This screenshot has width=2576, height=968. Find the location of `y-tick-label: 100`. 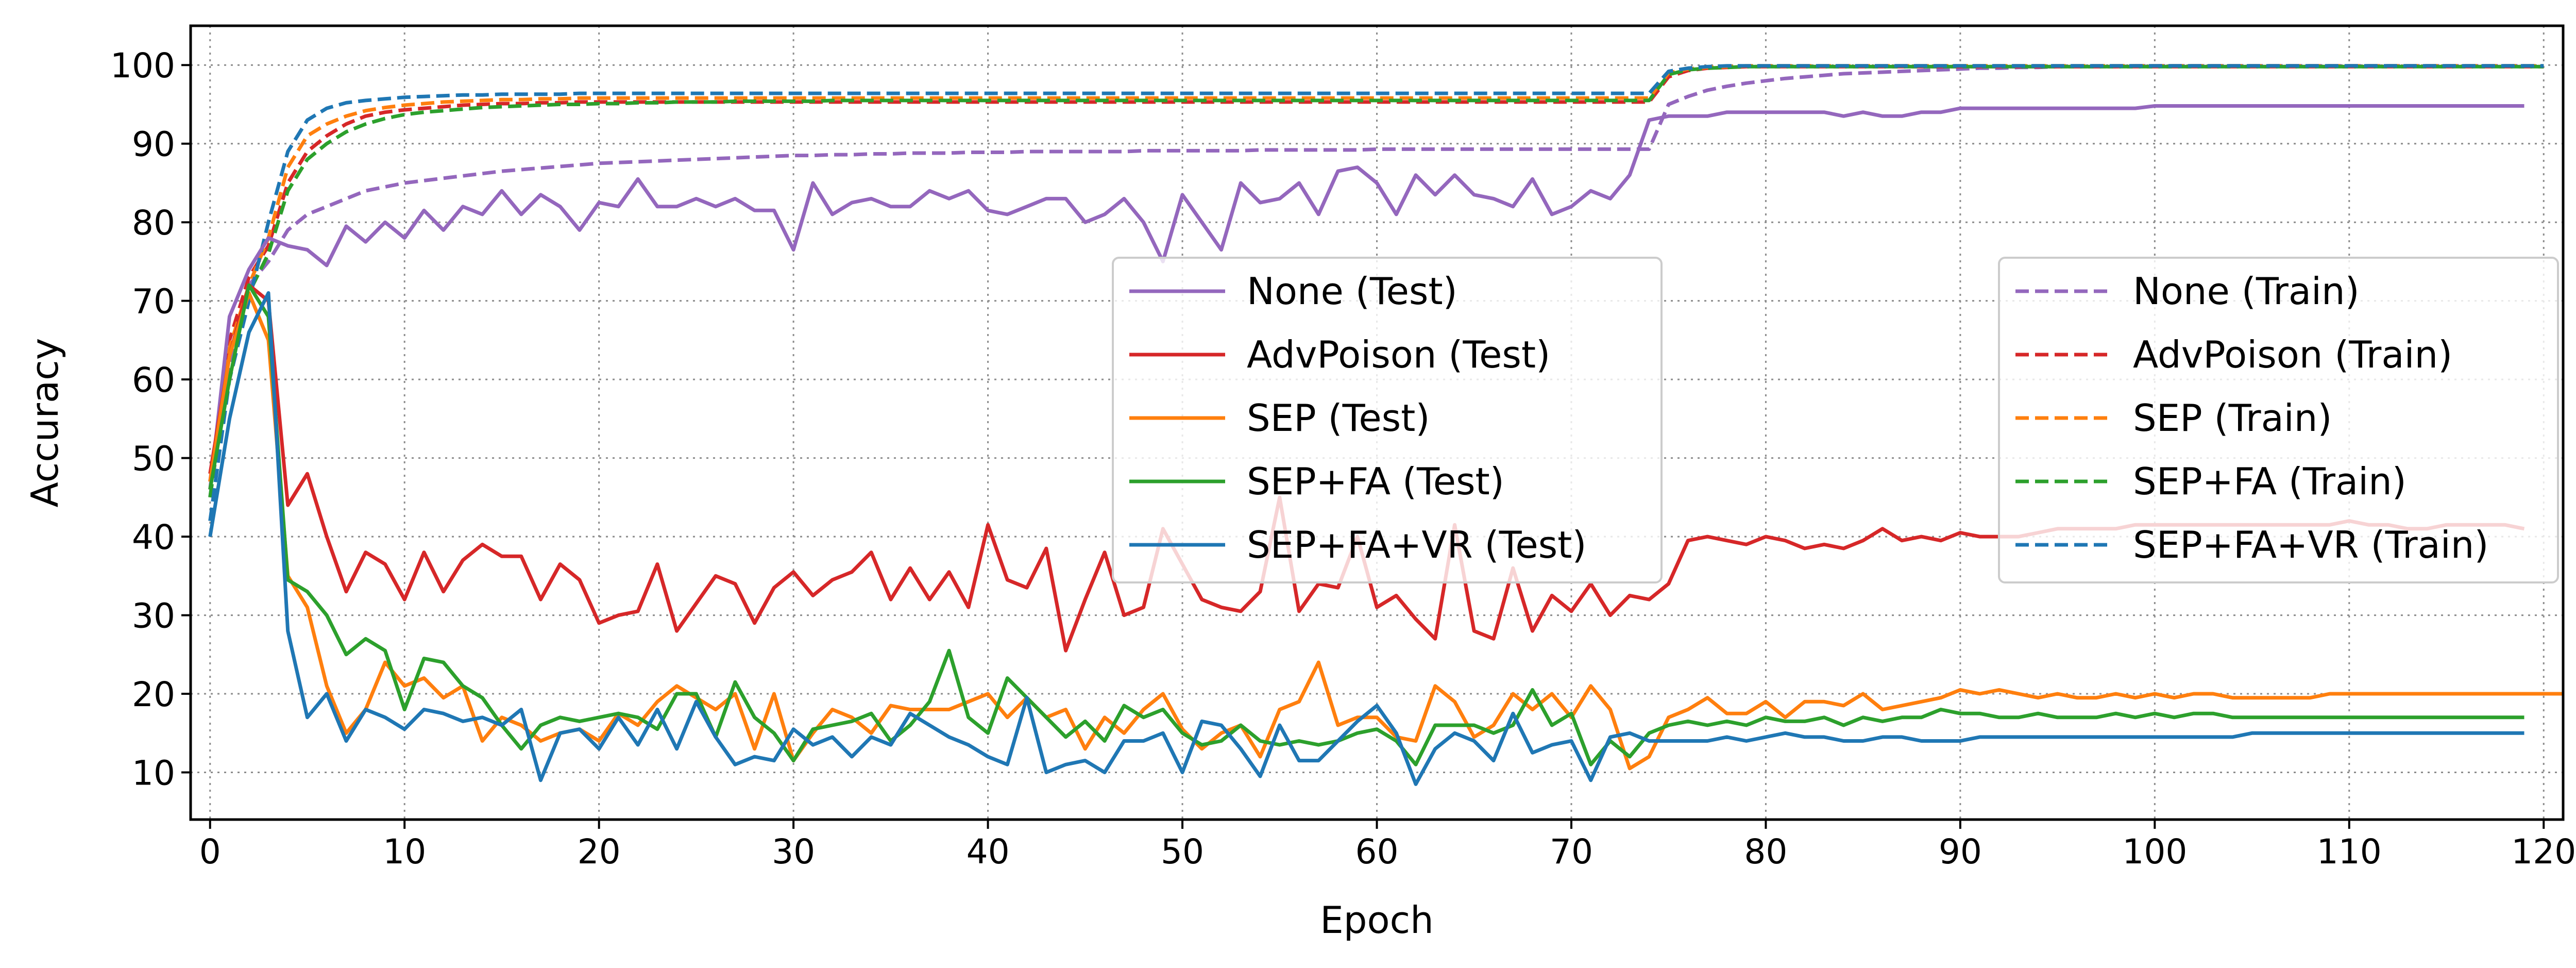

y-tick-label: 100 is located at coordinates (142, 66).